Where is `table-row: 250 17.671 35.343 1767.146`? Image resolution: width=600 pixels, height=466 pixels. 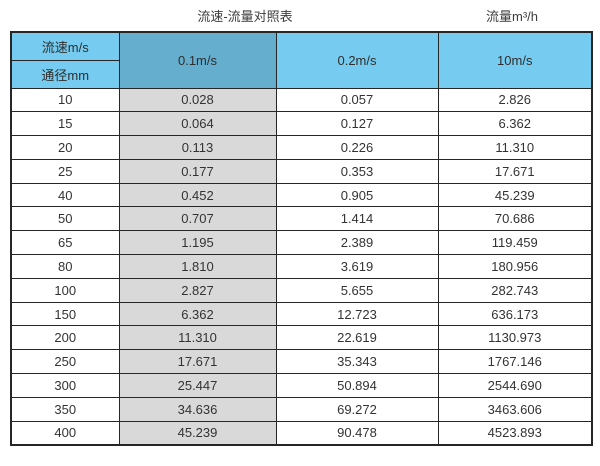 table-row: 250 17.671 35.343 1767.146 is located at coordinates (301, 362).